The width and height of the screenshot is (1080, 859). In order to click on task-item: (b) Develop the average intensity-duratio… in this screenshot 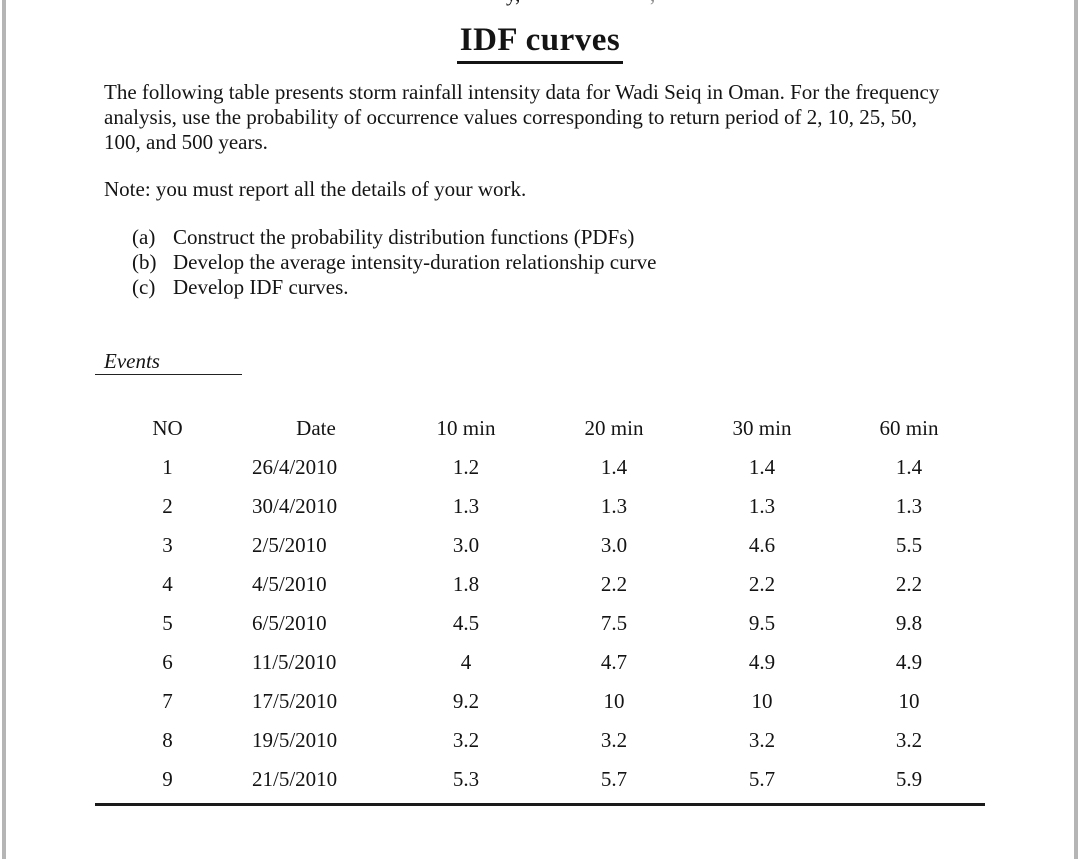, I will do `click(394, 262)`.